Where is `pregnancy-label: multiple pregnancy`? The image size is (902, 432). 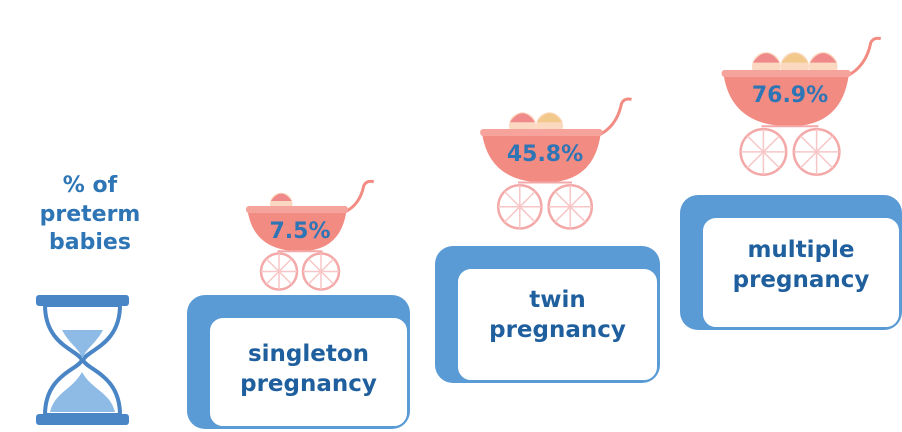 pregnancy-label: multiple pregnancy is located at coordinates (801, 265).